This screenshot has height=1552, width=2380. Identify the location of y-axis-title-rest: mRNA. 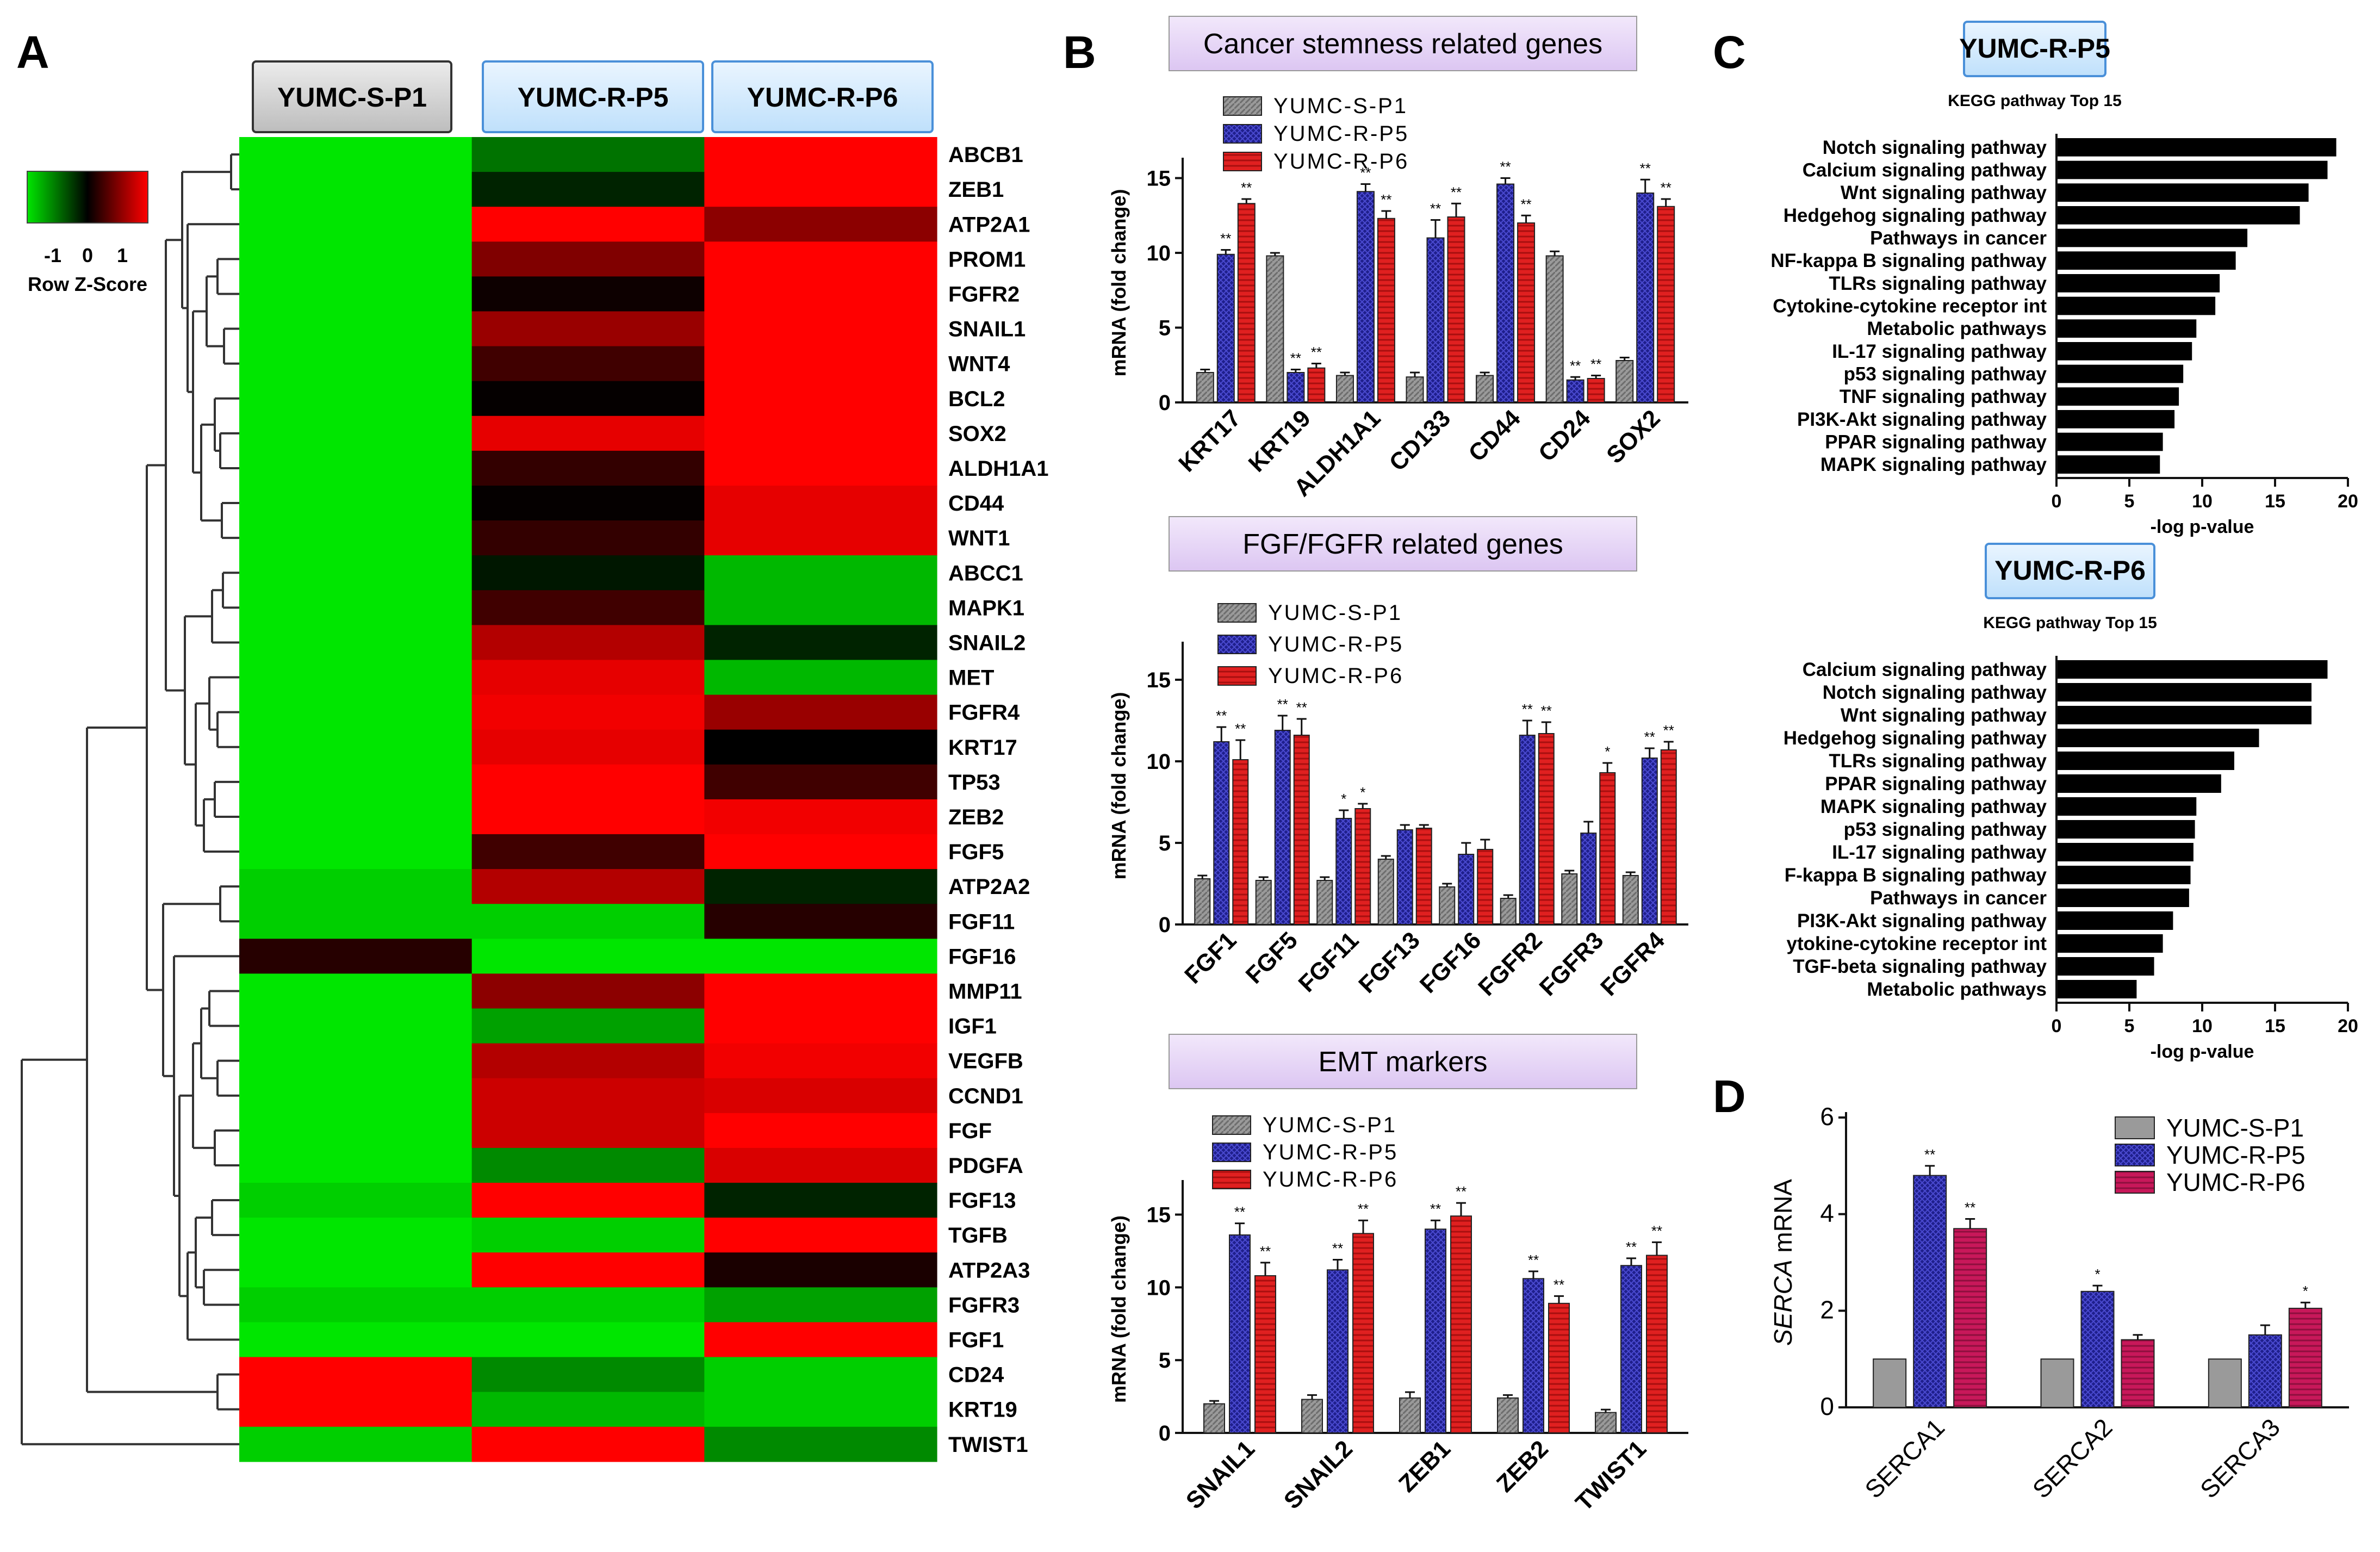
(1783, 1219).